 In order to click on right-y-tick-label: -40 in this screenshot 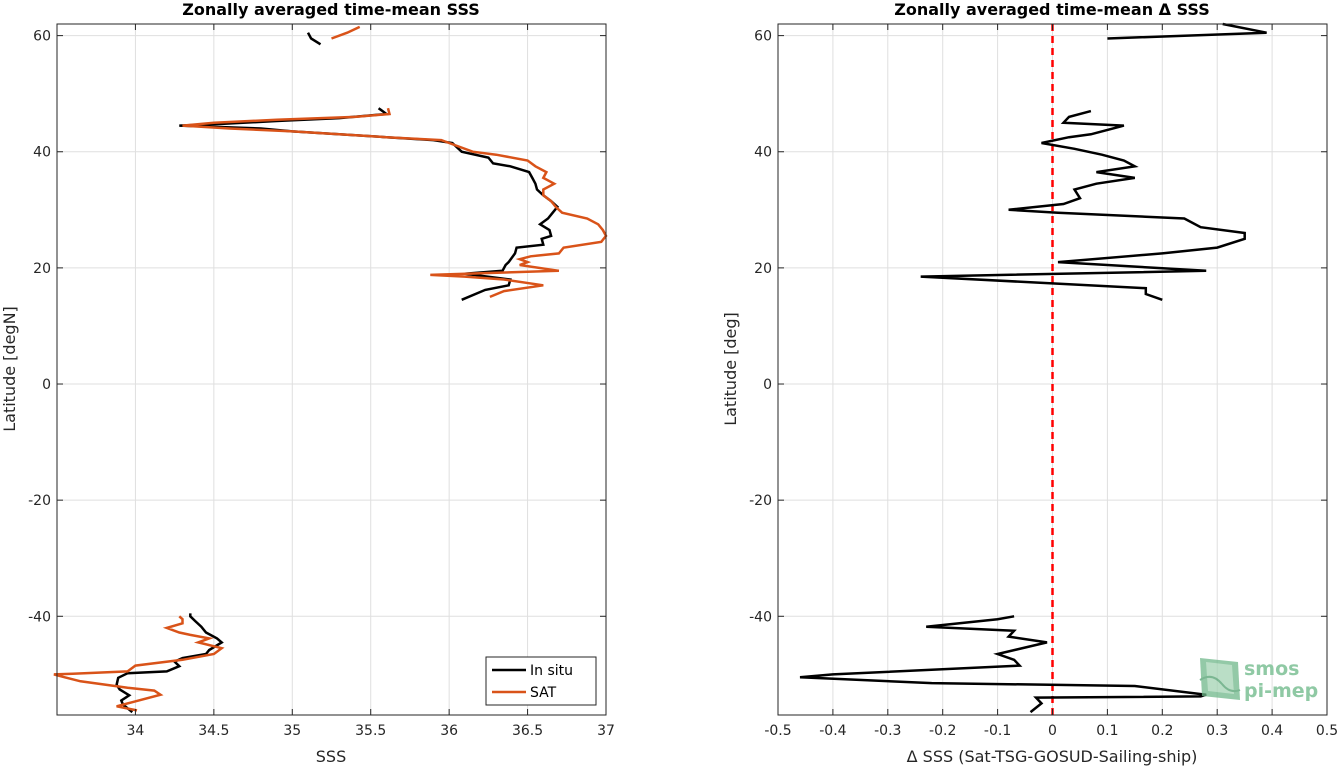, I will do `click(760, 617)`.